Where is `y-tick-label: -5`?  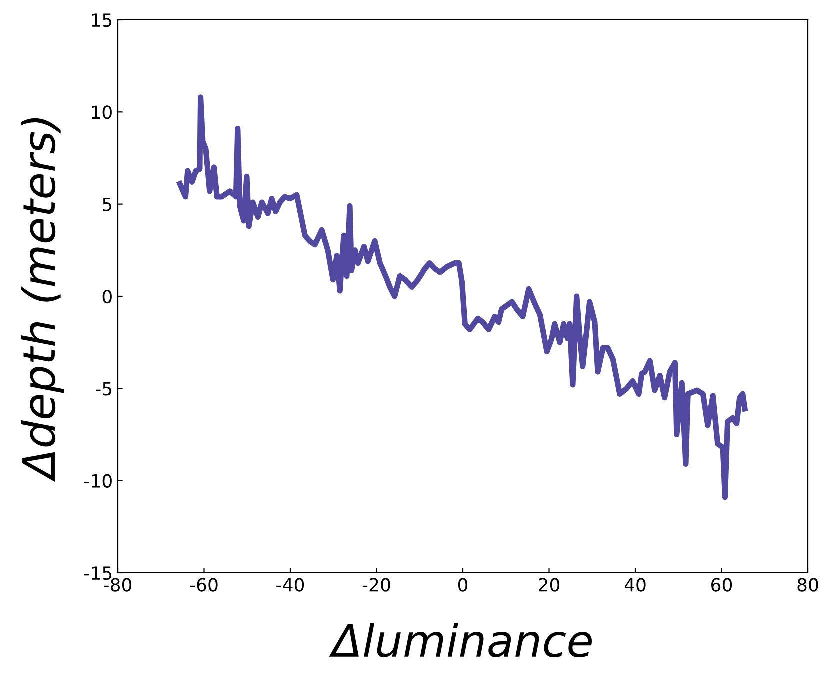 y-tick-label: -5 is located at coordinates (104, 389).